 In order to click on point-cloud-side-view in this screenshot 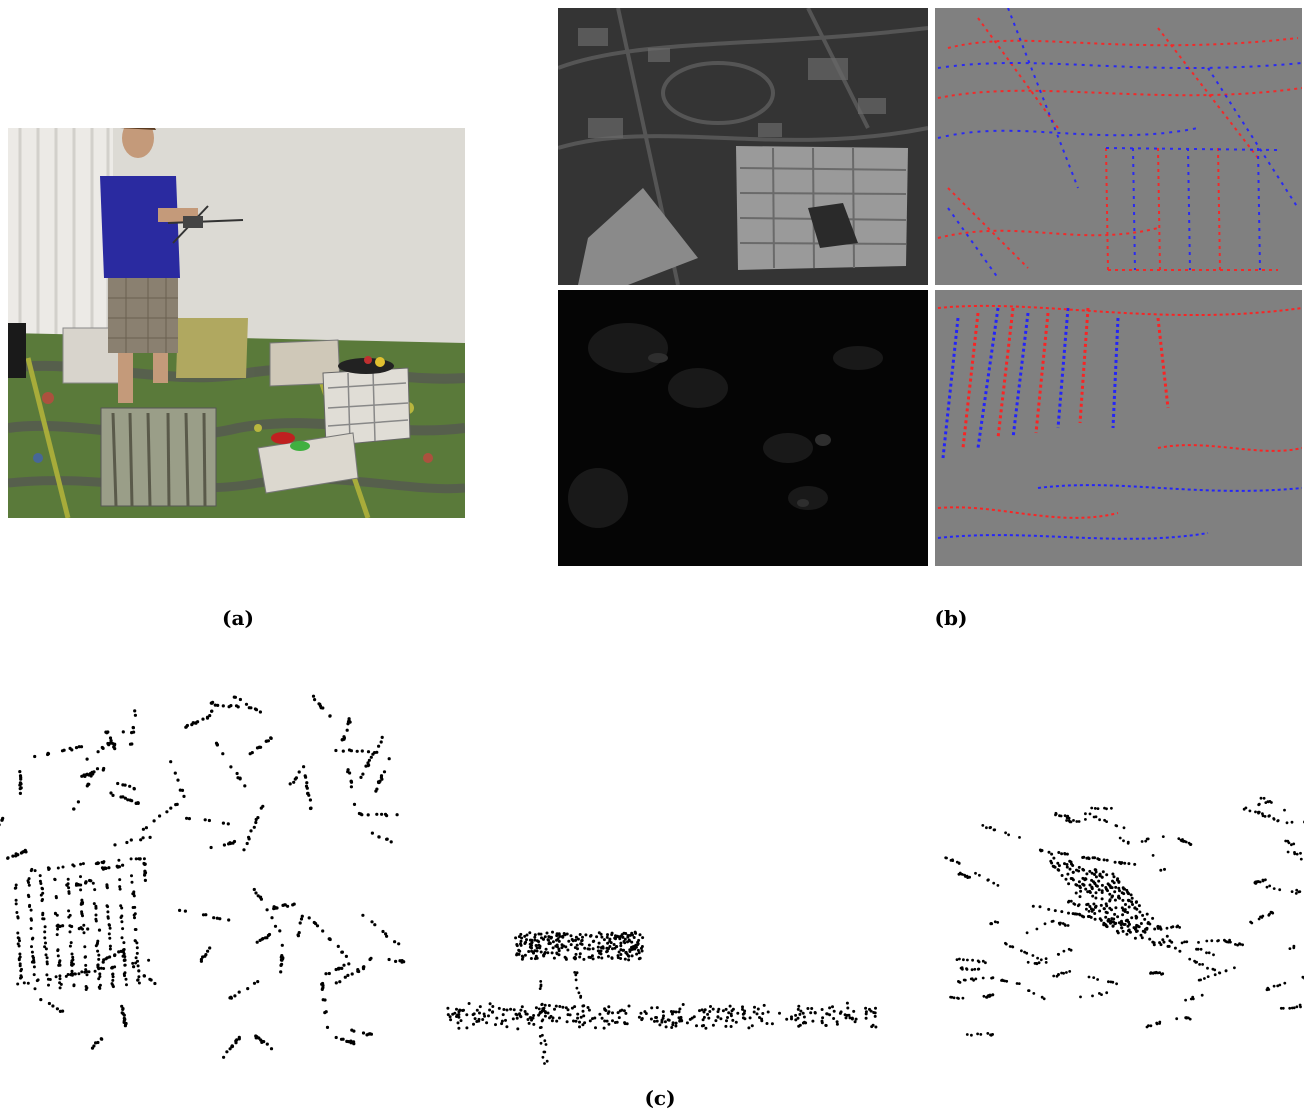, I will do `click(662, 997)`.